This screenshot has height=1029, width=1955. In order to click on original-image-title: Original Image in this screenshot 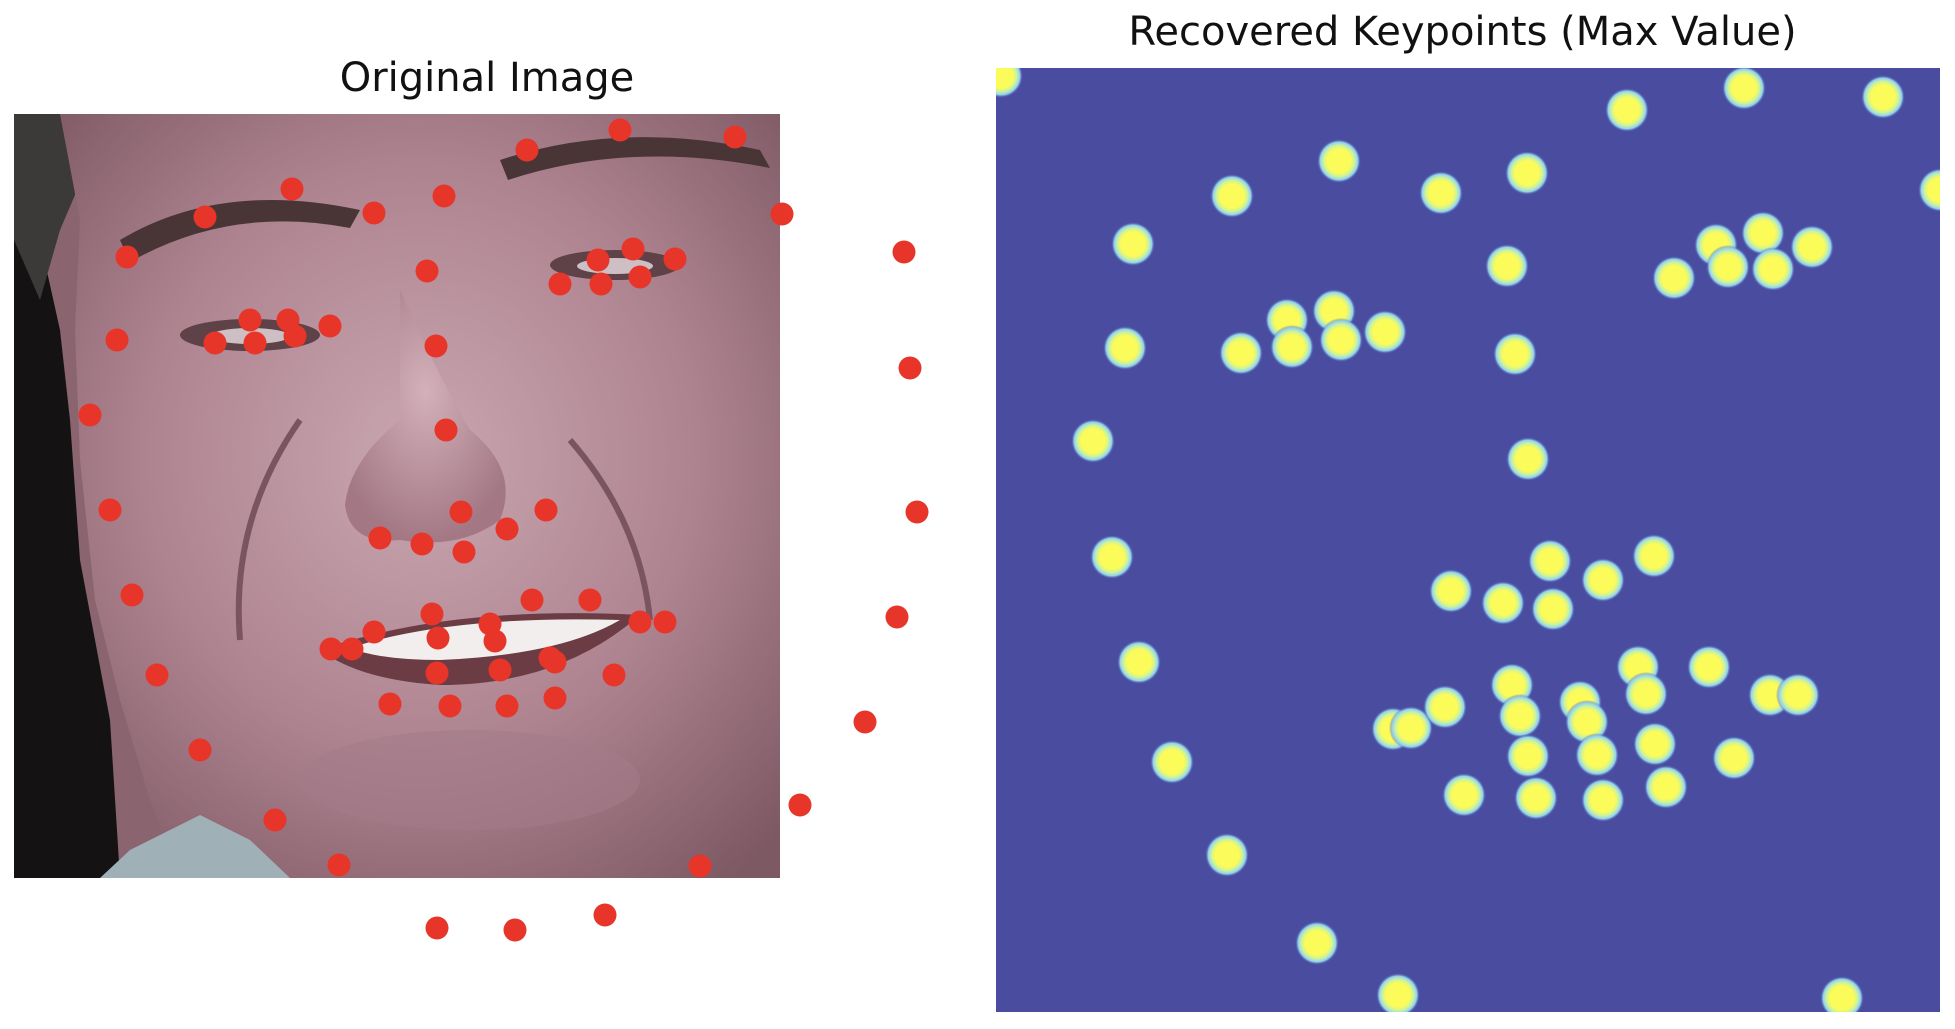, I will do `click(487, 78)`.